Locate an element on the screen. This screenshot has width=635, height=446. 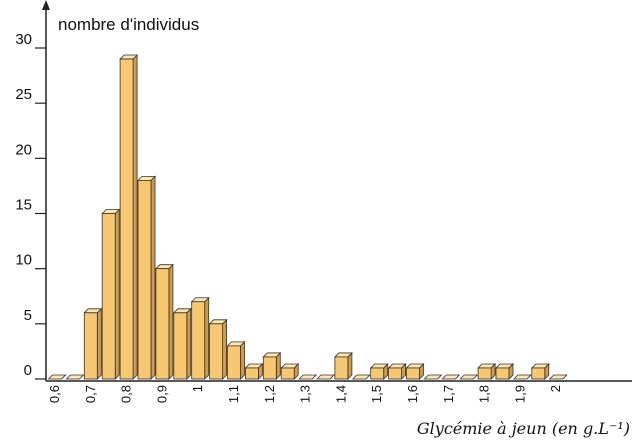
x-tick-label: 0,9 is located at coordinates (161, 394).